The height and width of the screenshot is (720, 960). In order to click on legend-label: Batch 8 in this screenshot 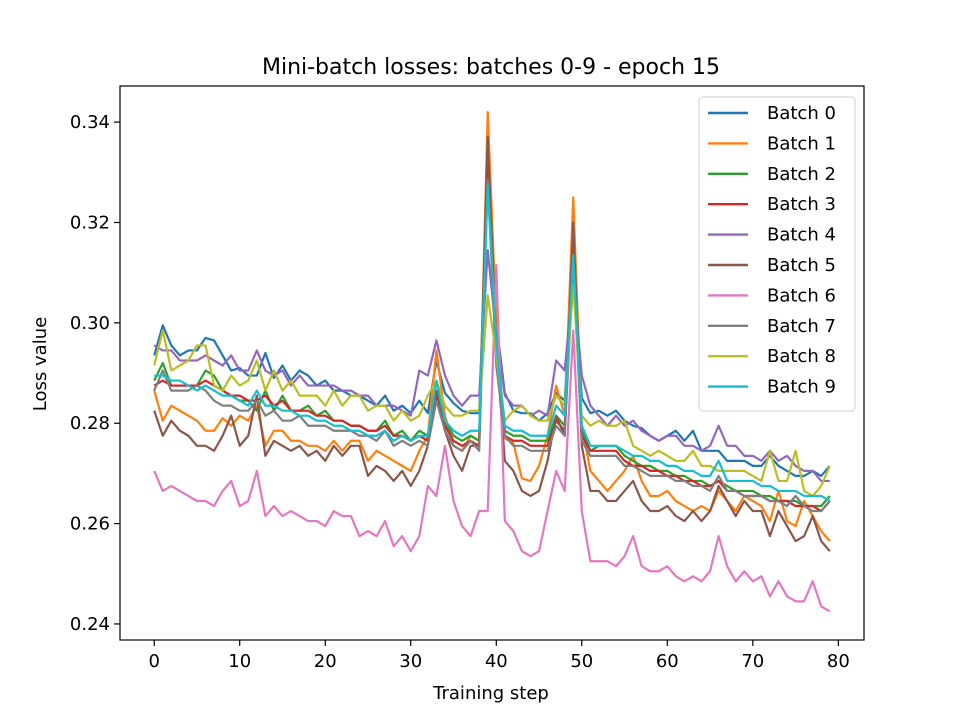, I will do `click(801, 356)`.